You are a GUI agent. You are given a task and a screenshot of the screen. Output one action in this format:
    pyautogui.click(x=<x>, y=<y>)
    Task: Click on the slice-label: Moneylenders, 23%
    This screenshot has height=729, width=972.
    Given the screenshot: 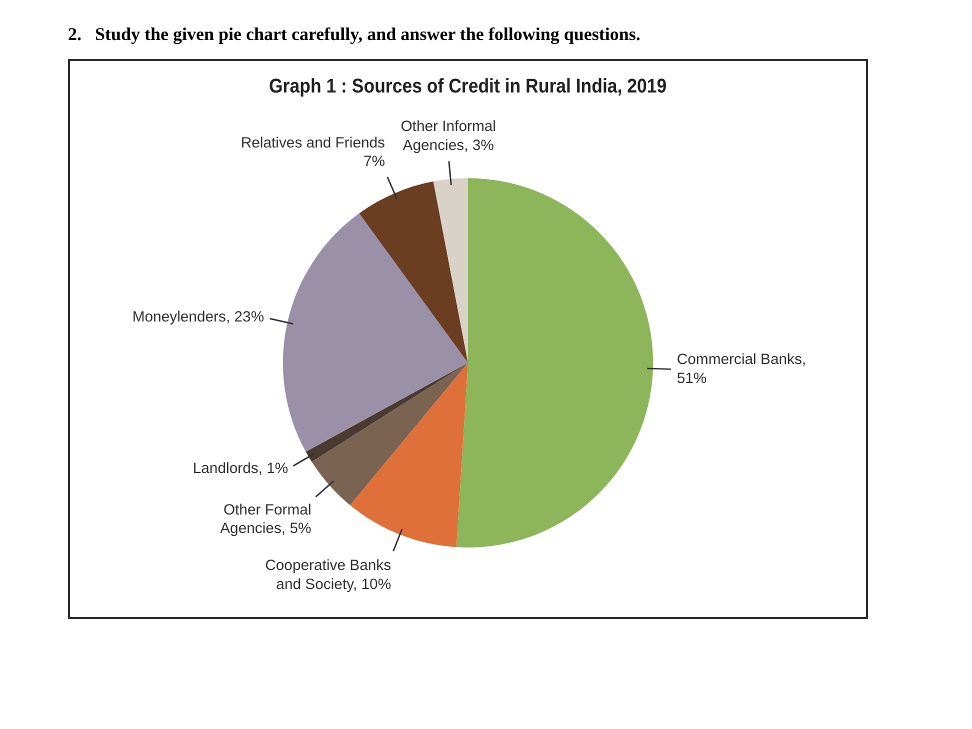 What is the action you would take?
    pyautogui.click(x=198, y=317)
    